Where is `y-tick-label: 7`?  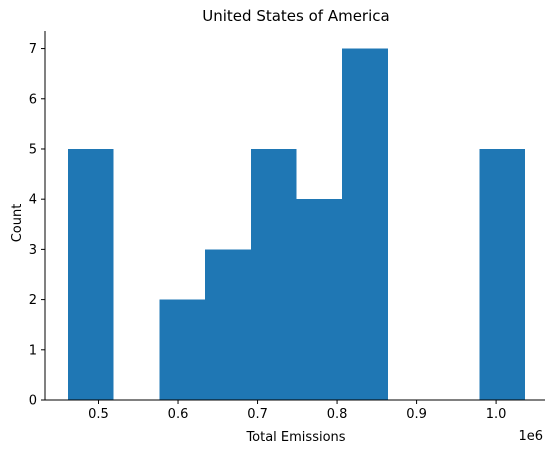
y-tick-label: 7 is located at coordinates (33, 49).